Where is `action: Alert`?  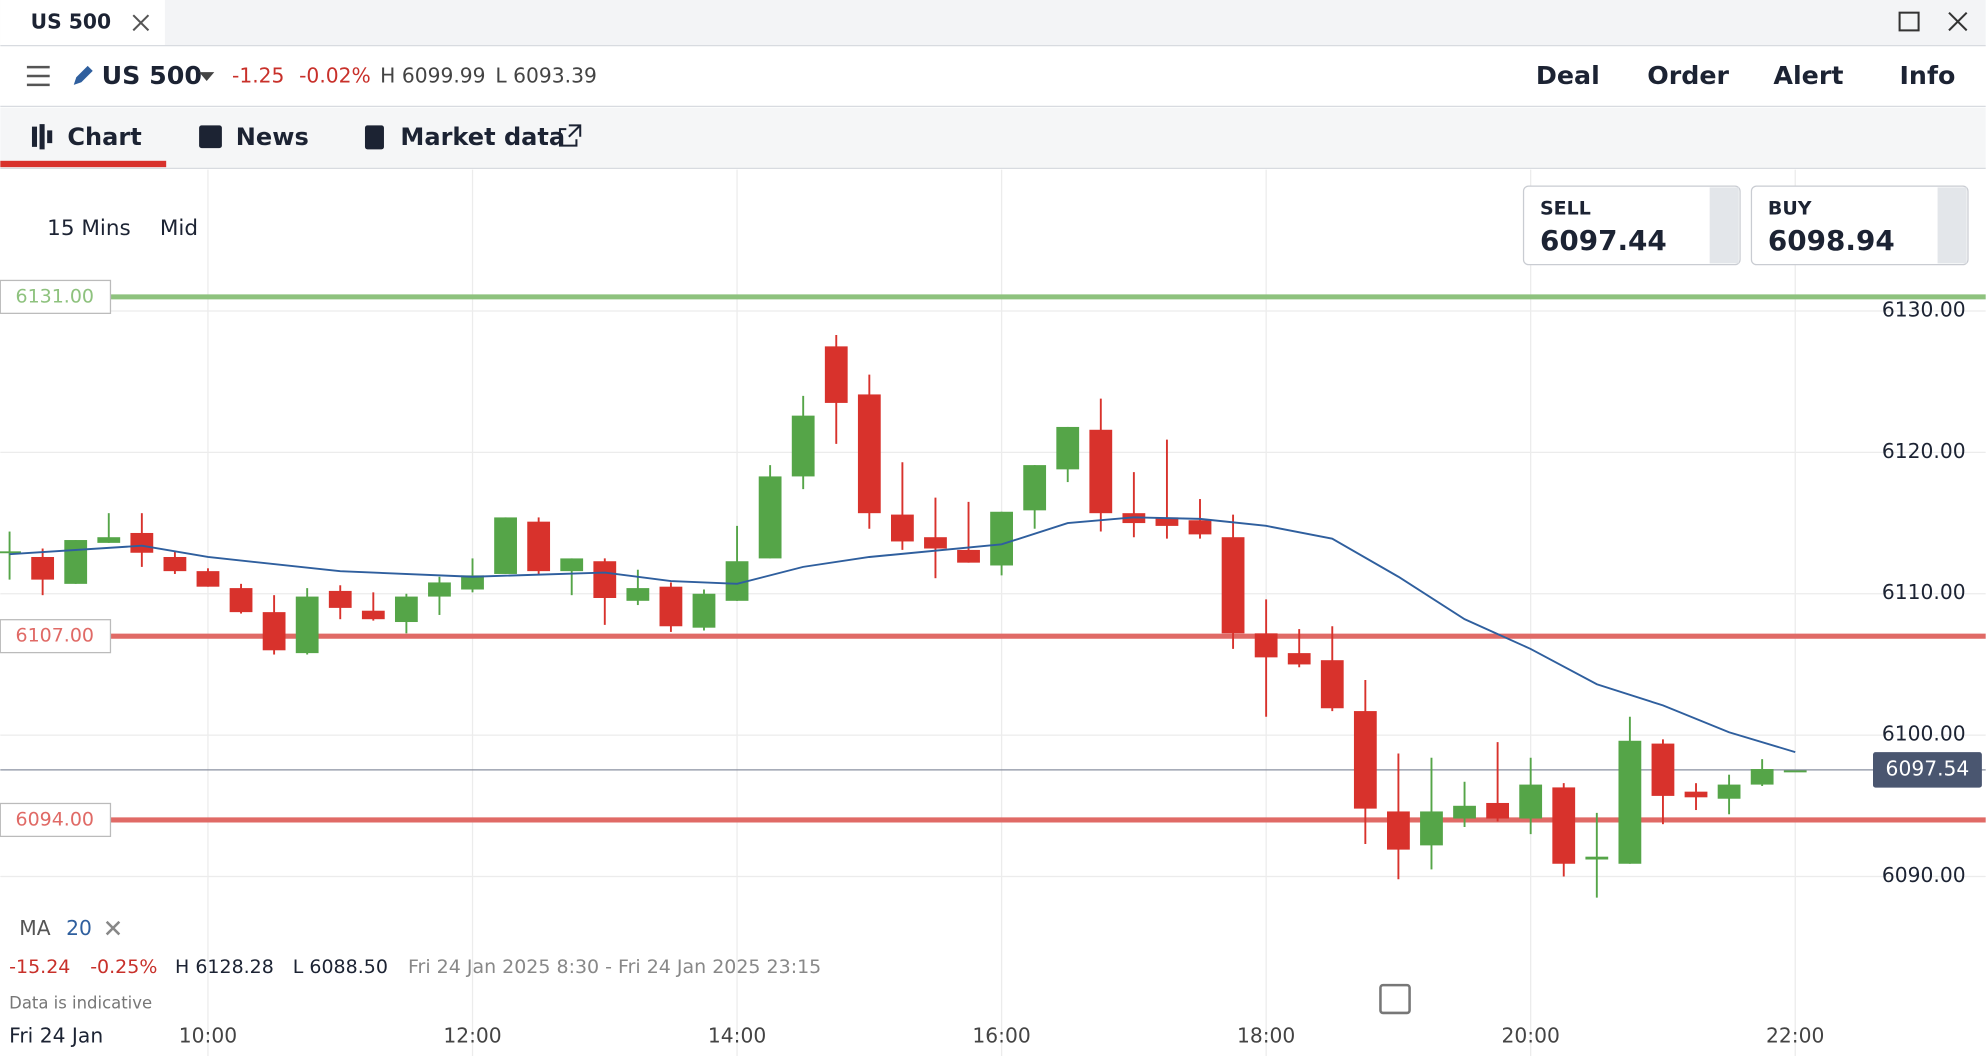 action: Alert is located at coordinates (1808, 75).